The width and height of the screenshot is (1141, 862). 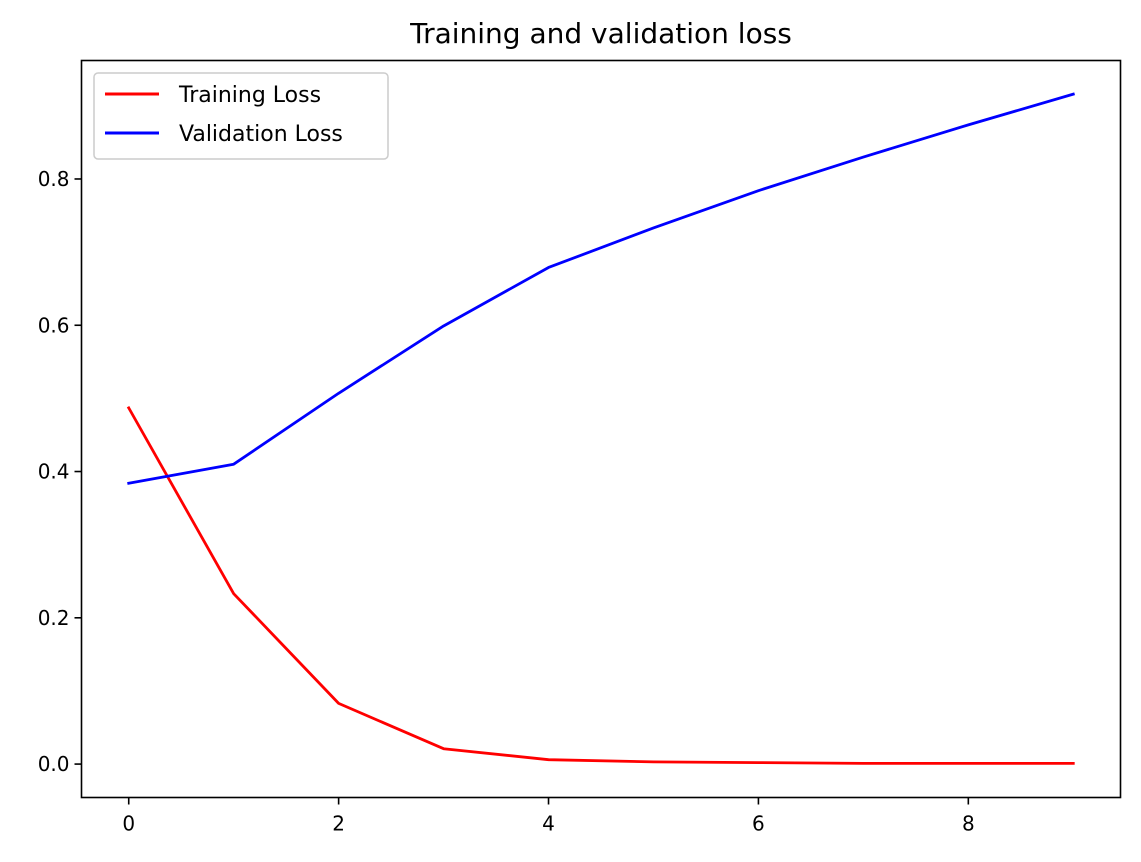 I want to click on y-tick-label: 0.8, so click(x=54, y=179).